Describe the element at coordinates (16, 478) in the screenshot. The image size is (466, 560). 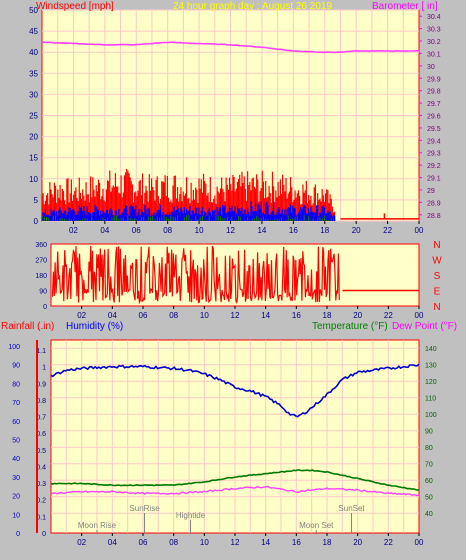
I see `humidity-tick-label: 30` at that location.